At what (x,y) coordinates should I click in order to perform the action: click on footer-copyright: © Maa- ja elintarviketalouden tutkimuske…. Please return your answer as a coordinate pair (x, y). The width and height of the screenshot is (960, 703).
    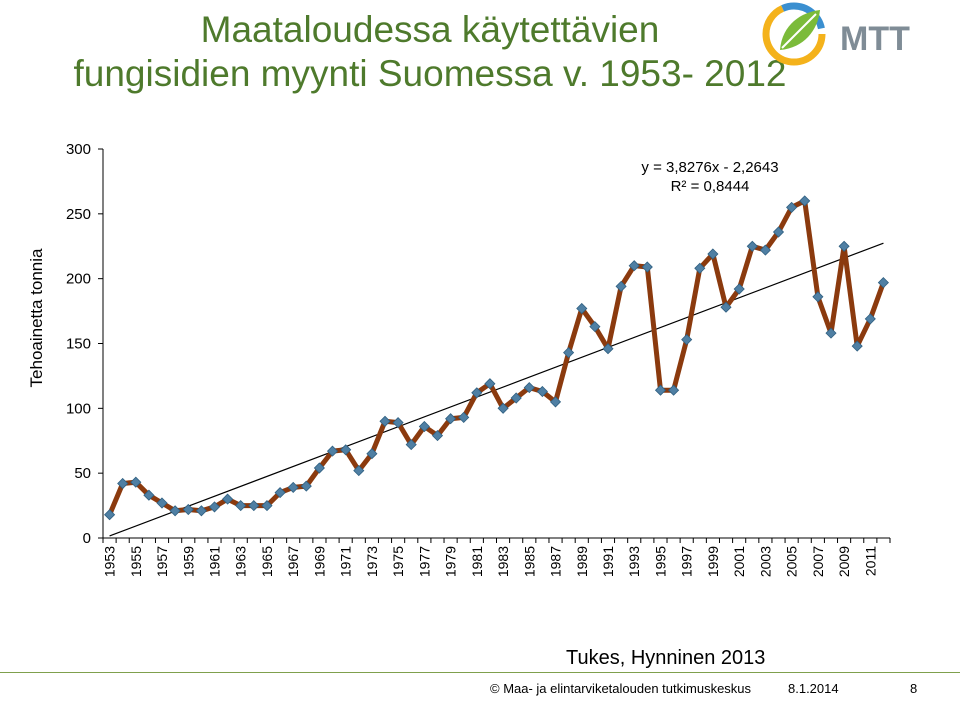
    Looking at the image, I should click on (621, 688).